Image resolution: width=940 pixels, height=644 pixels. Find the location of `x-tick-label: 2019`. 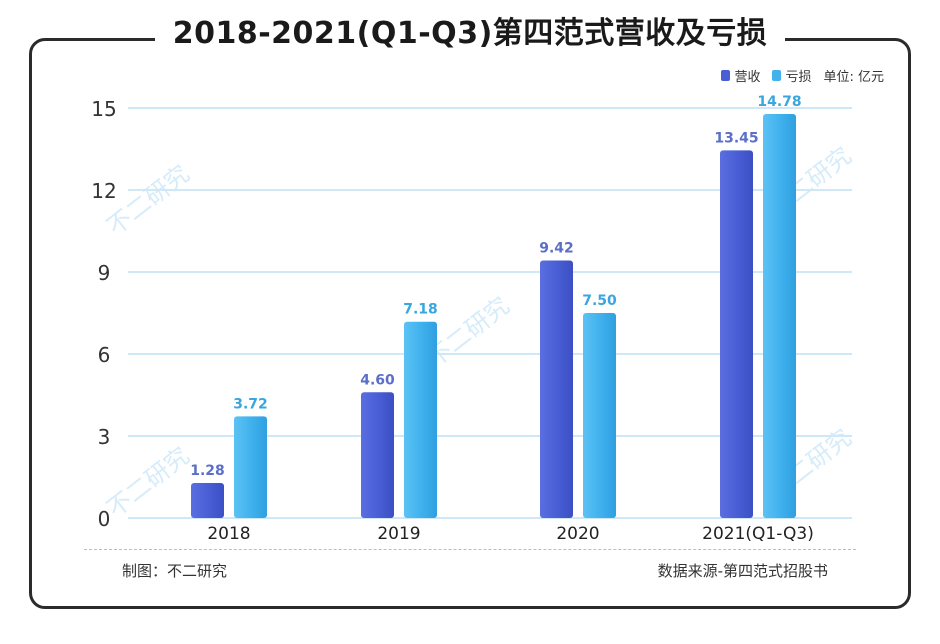

x-tick-label: 2019 is located at coordinates (398, 534).